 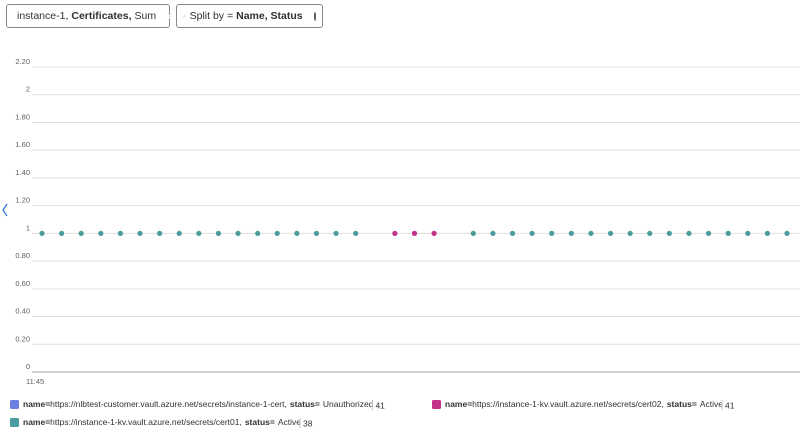 I want to click on y-tick-label: 0.60, so click(x=22, y=283).